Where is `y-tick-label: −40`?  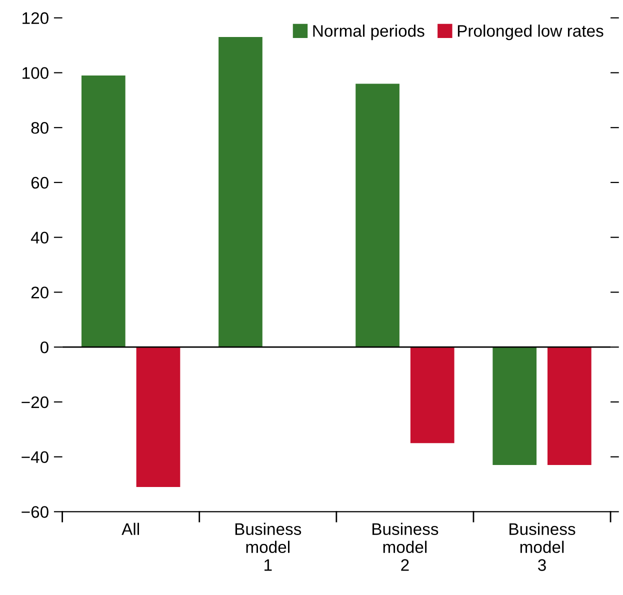 y-tick-label: −40 is located at coordinates (35, 457).